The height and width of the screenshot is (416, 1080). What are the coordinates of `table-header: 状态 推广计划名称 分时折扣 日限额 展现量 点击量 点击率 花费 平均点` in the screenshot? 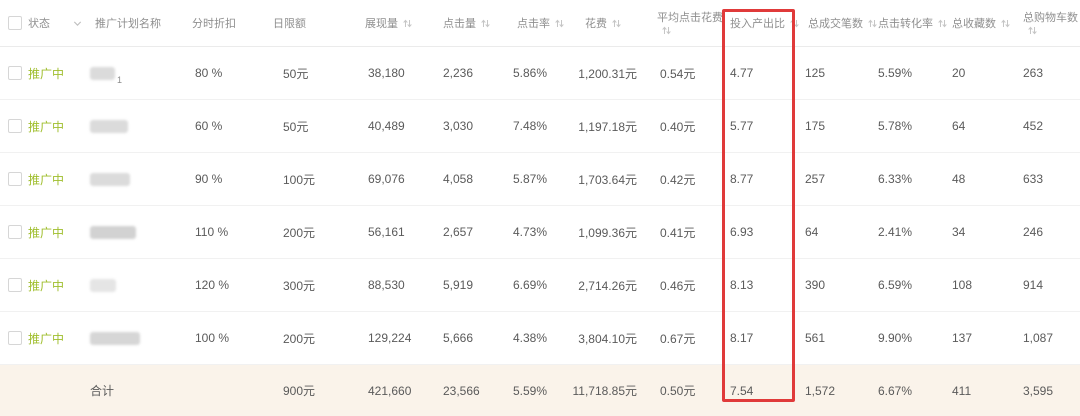 It's located at (540, 23).